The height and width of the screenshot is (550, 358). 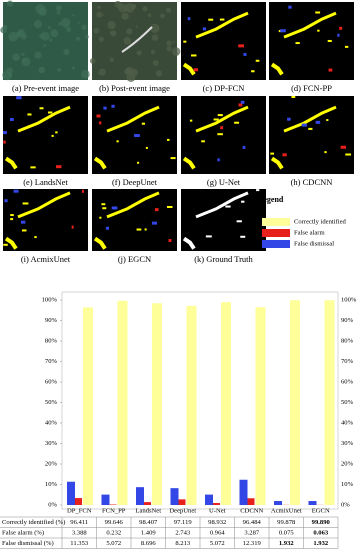 What do you see at coordinates (252, 532) in the screenshot?
I see `table-cell: 3.287` at bounding box center [252, 532].